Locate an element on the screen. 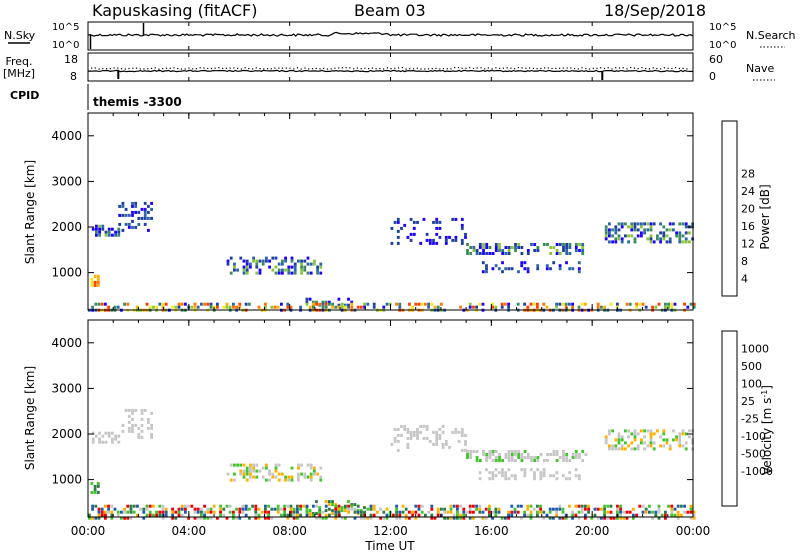  y-tick-label: 2000 is located at coordinates (66, 434).